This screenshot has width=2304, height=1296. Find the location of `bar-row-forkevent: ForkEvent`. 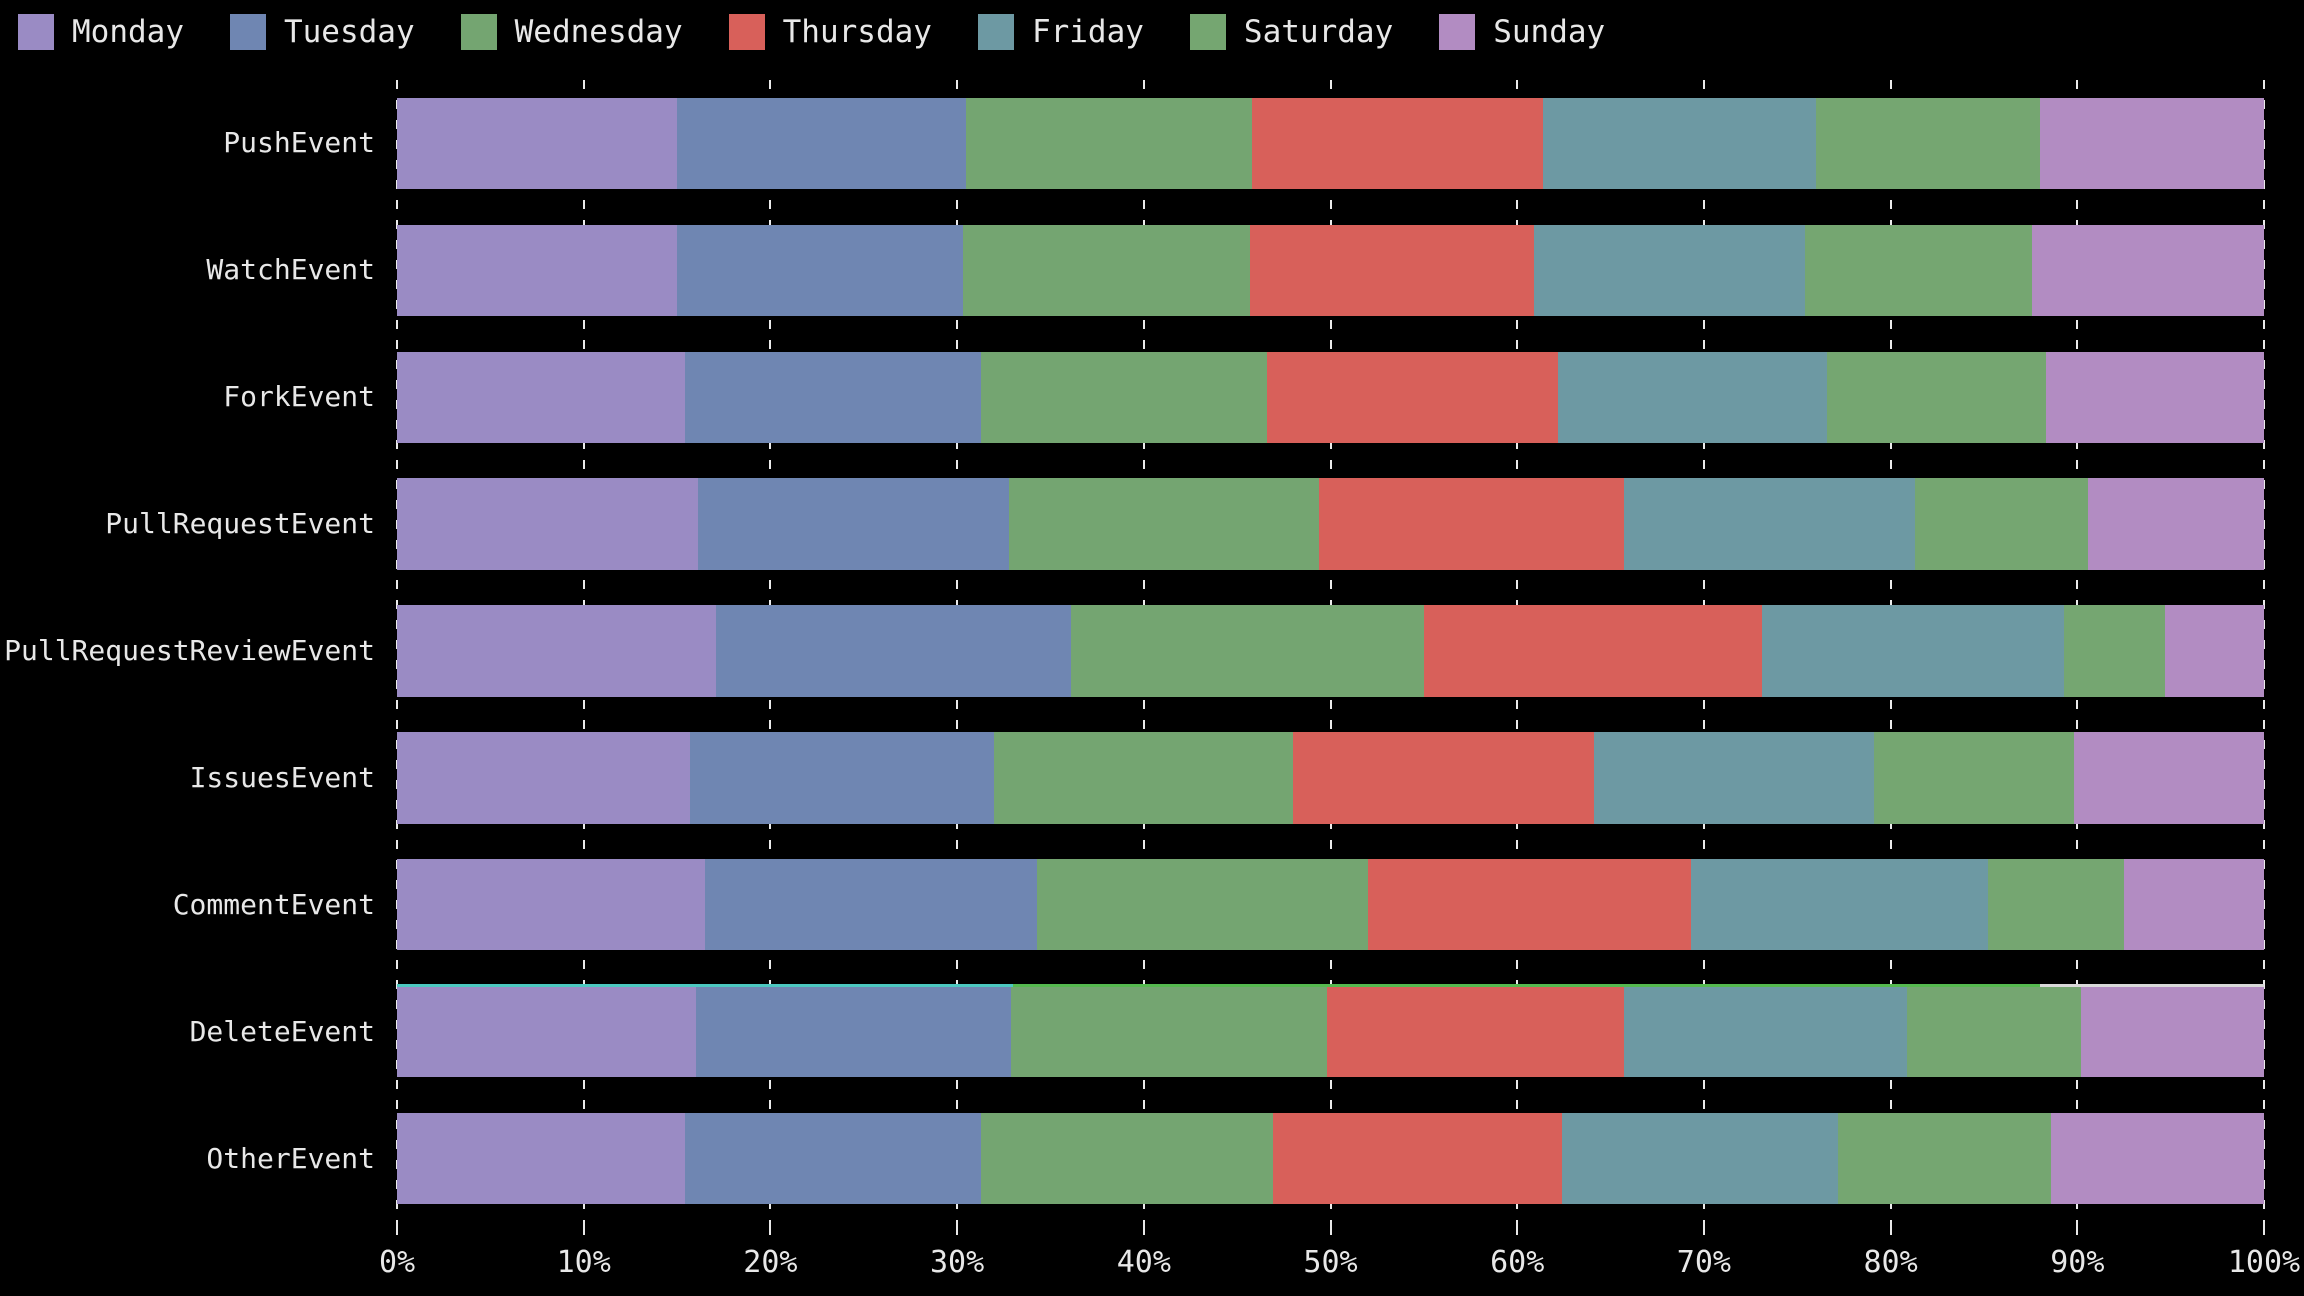

bar-row-forkevent: ForkEvent is located at coordinates (1243, 397).